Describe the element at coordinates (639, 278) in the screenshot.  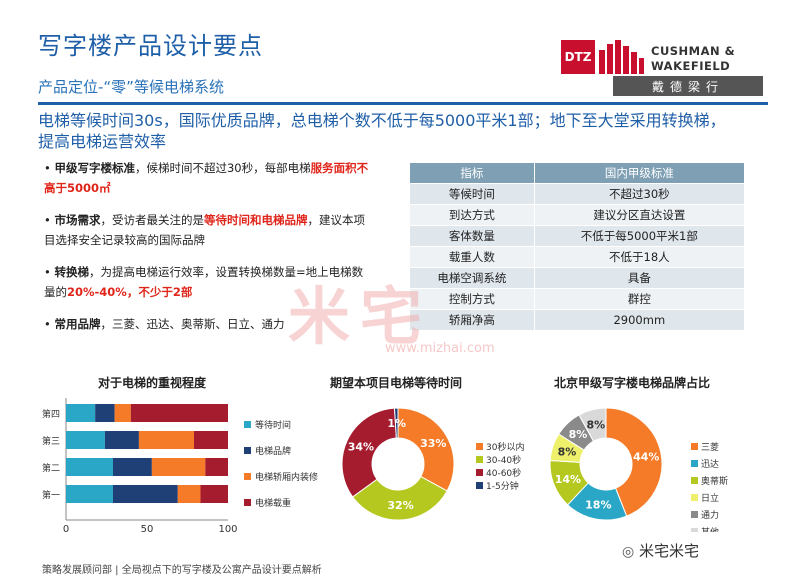
I see `table-cell: 具备` at that location.